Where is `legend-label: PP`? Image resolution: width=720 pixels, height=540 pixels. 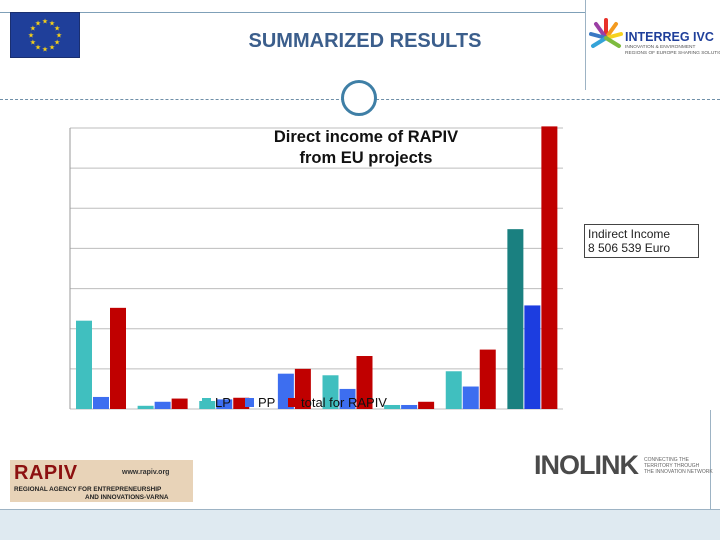 legend-label: PP is located at coordinates (266, 402).